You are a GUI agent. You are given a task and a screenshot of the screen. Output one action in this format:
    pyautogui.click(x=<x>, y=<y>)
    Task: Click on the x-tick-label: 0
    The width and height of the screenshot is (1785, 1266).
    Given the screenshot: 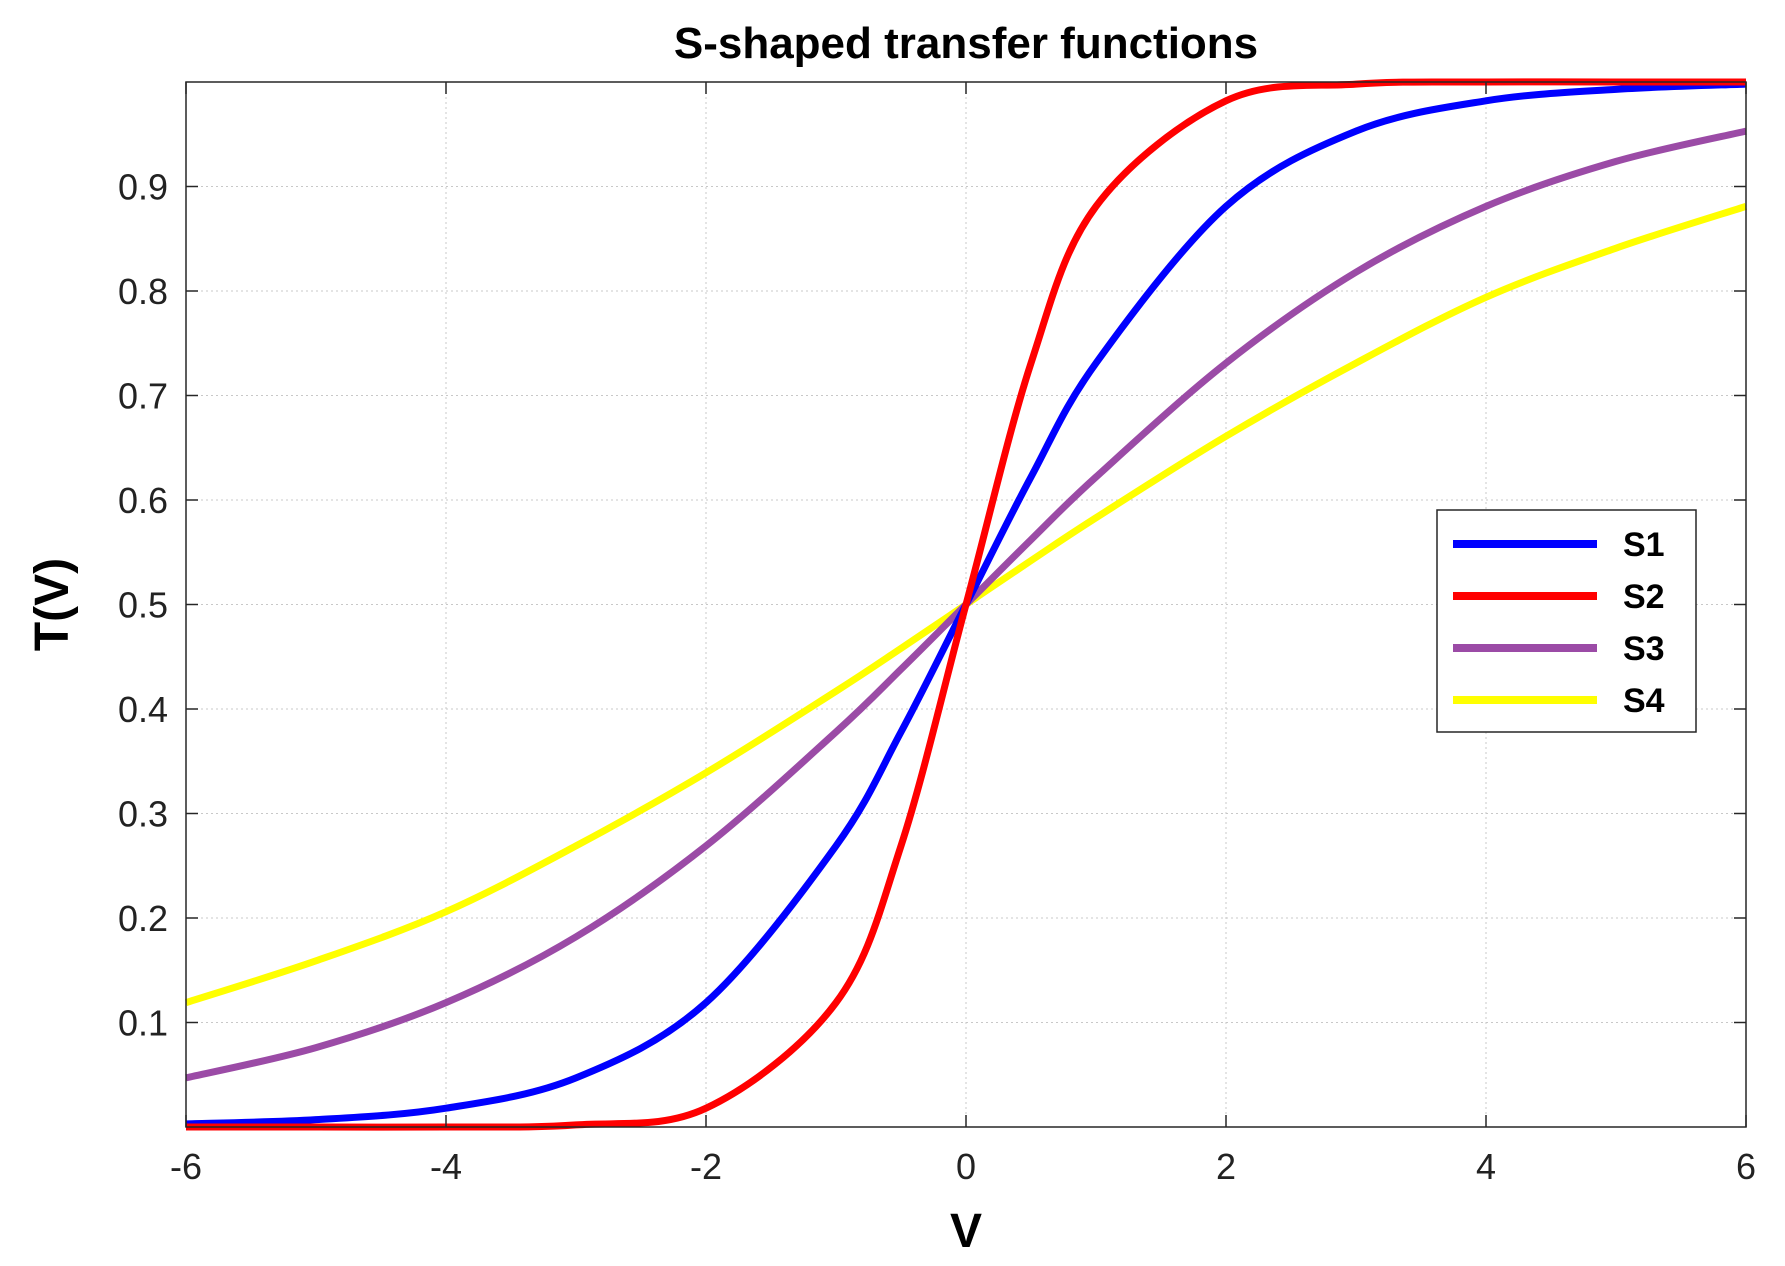 What is the action you would take?
    pyautogui.click(x=966, y=1166)
    